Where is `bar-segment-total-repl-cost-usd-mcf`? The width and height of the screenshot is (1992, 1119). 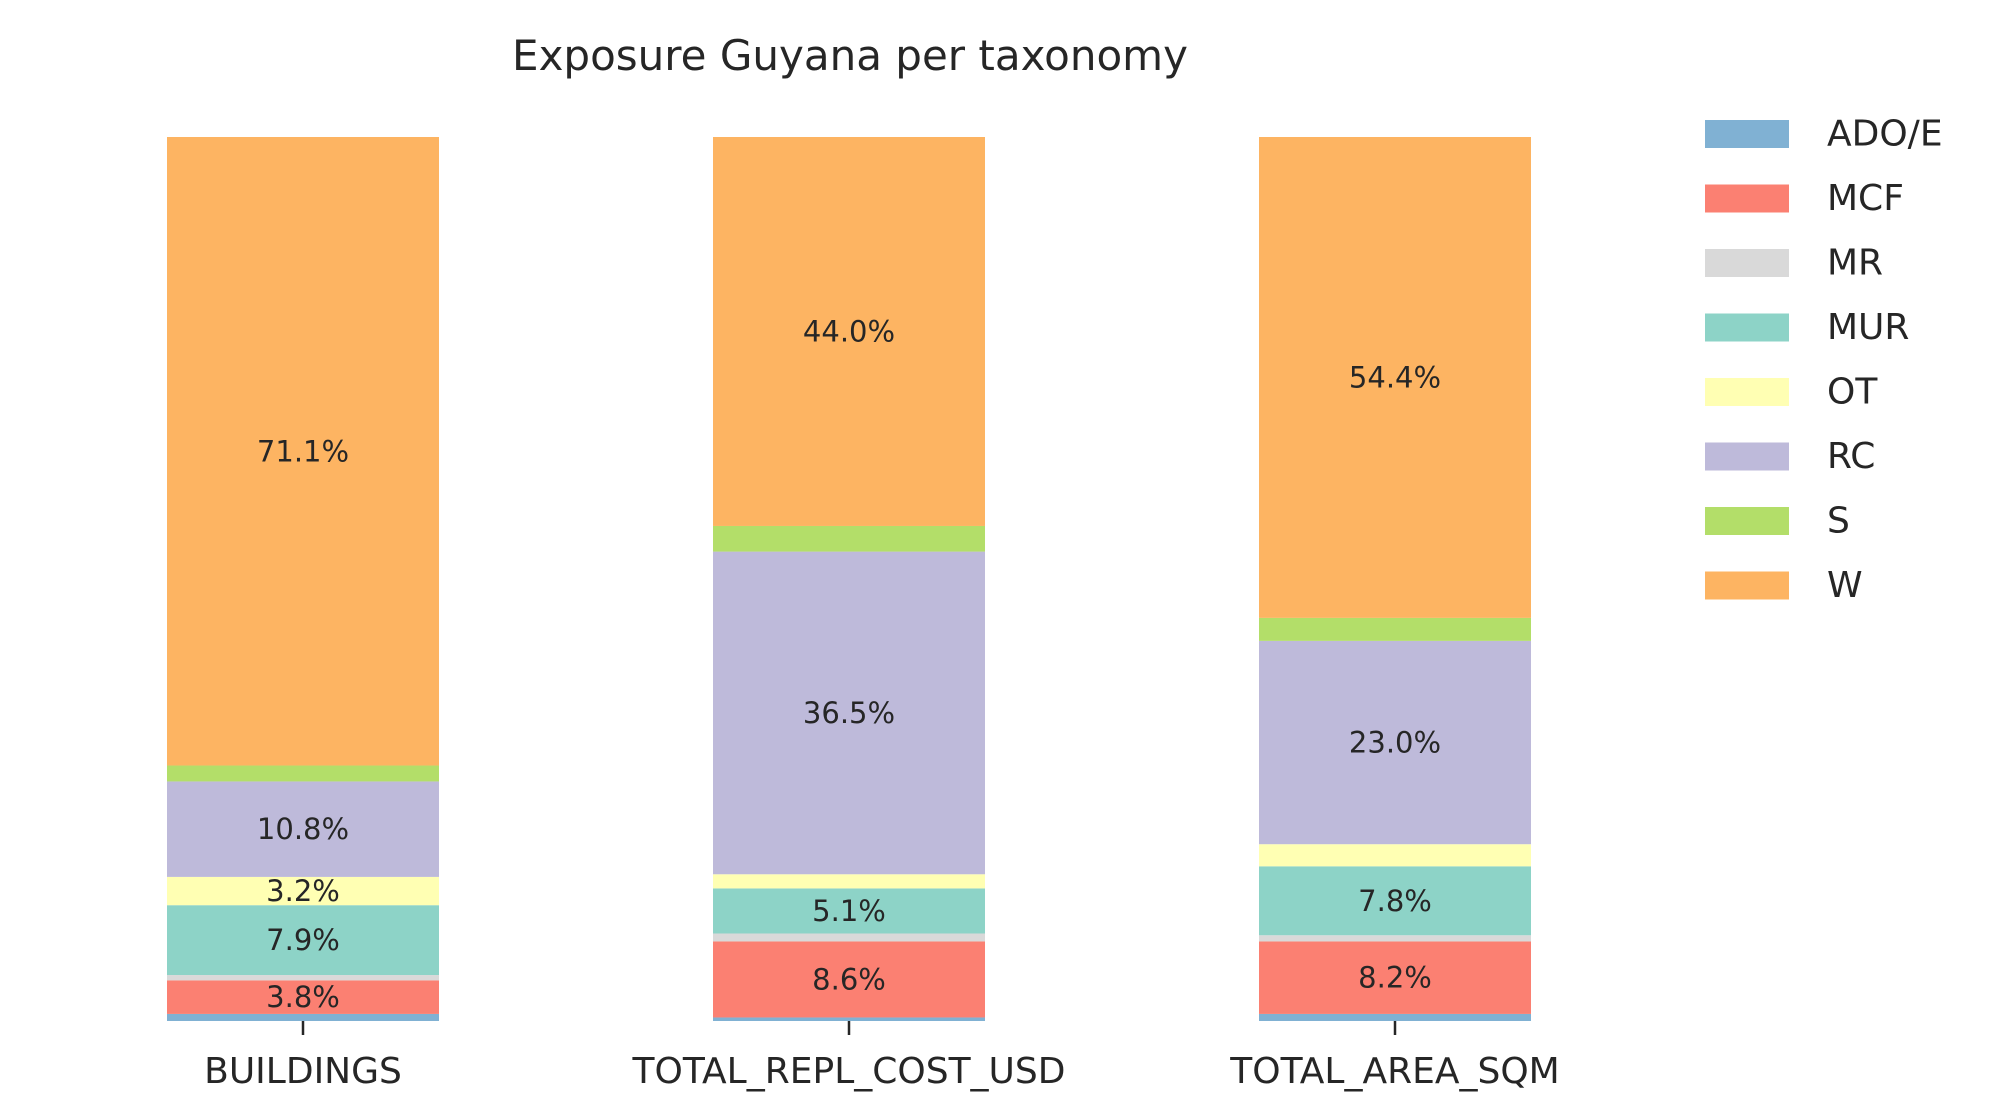 bar-segment-total-repl-cost-usd-mcf is located at coordinates (849, 979).